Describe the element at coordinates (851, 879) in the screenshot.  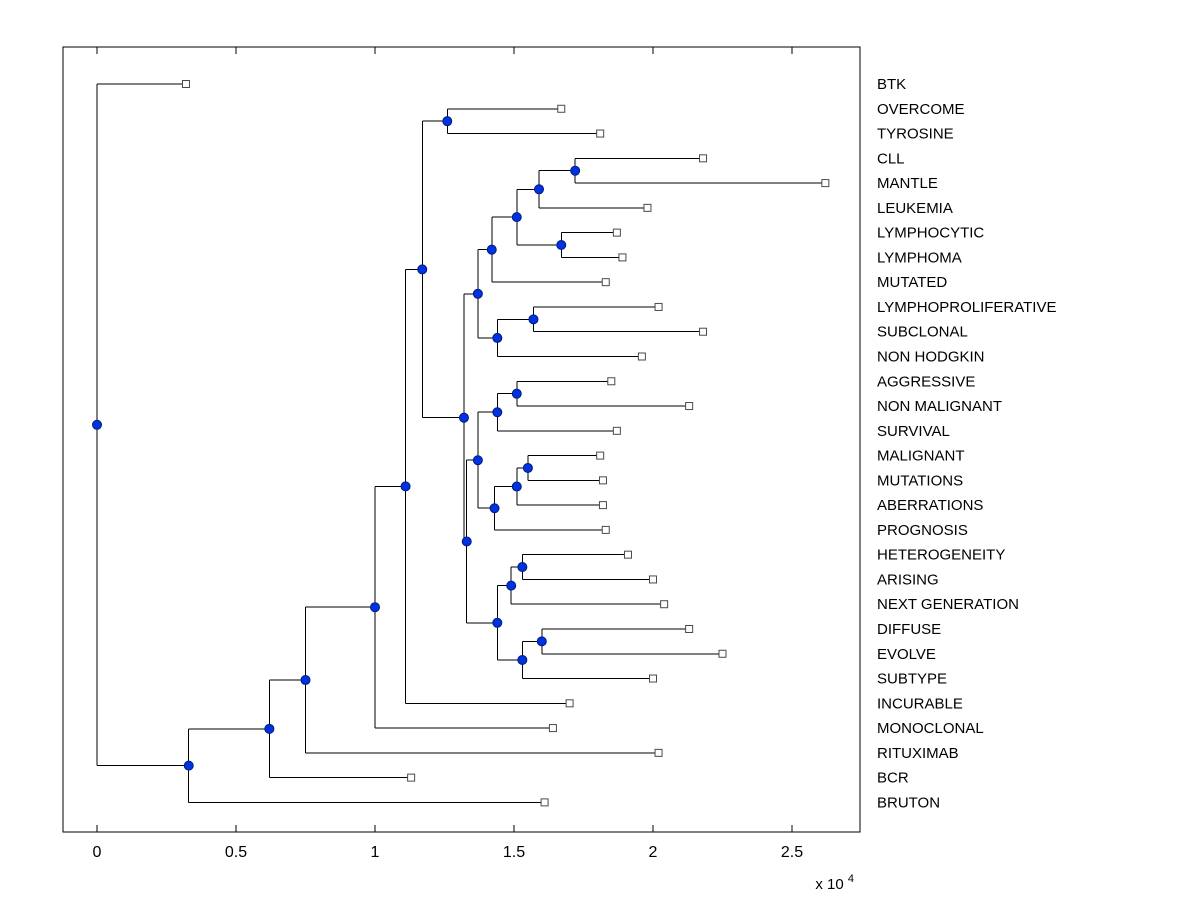
I see `x-axis-multiplier-exponent: 4` at that location.